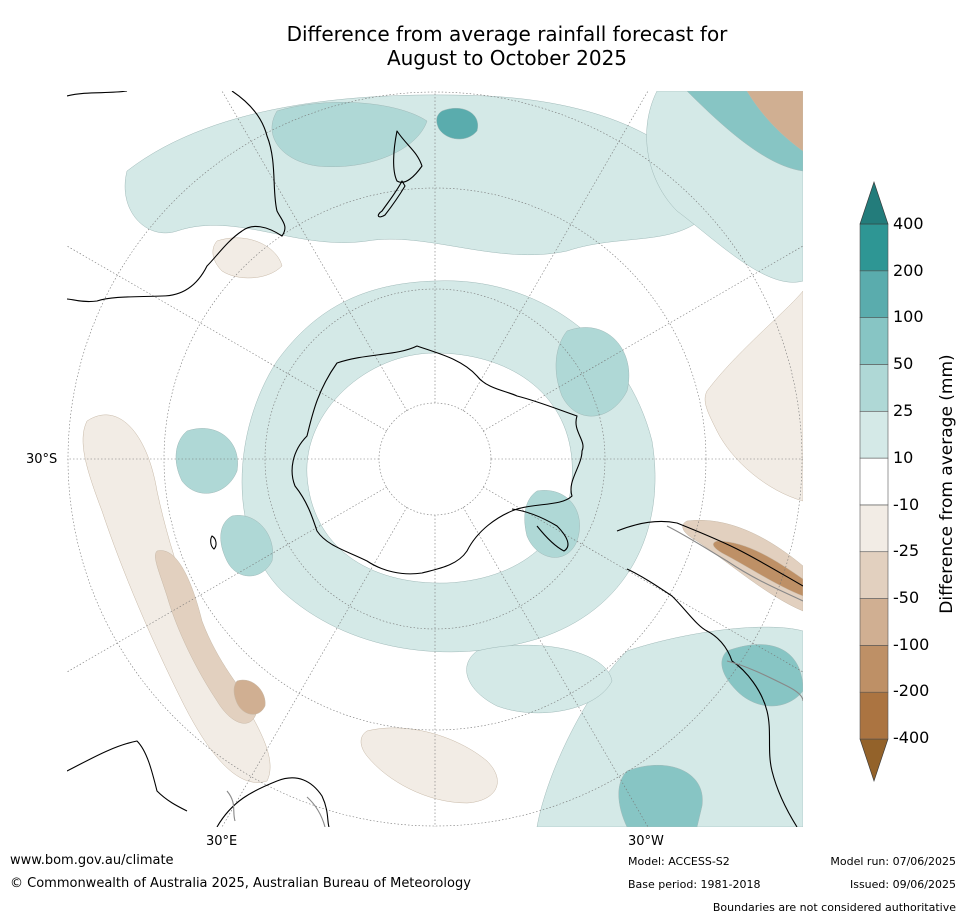 The width and height of the screenshot is (965, 919). What do you see at coordinates (206, 637) in the screenshot?
I see `dry-patch-indian-ocean-core` at bounding box center [206, 637].